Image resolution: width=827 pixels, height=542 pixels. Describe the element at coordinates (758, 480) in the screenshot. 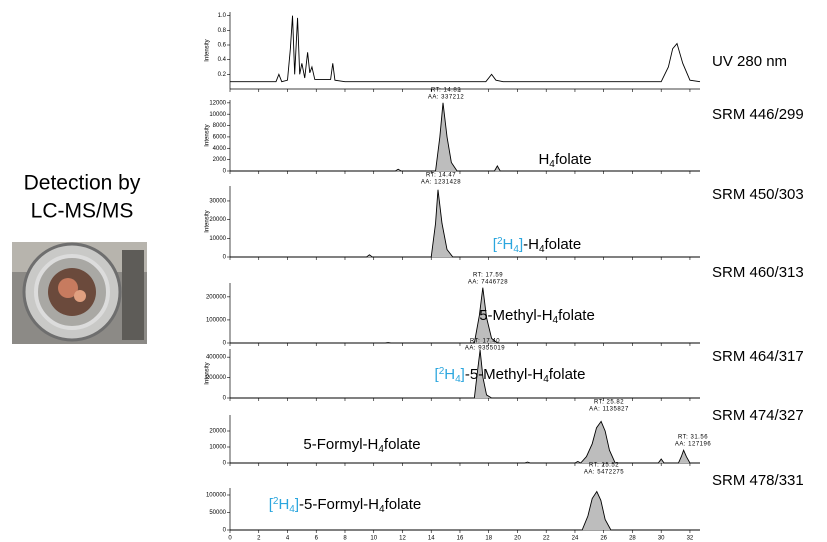

I see `channel-label: SRM 478/331` at that location.